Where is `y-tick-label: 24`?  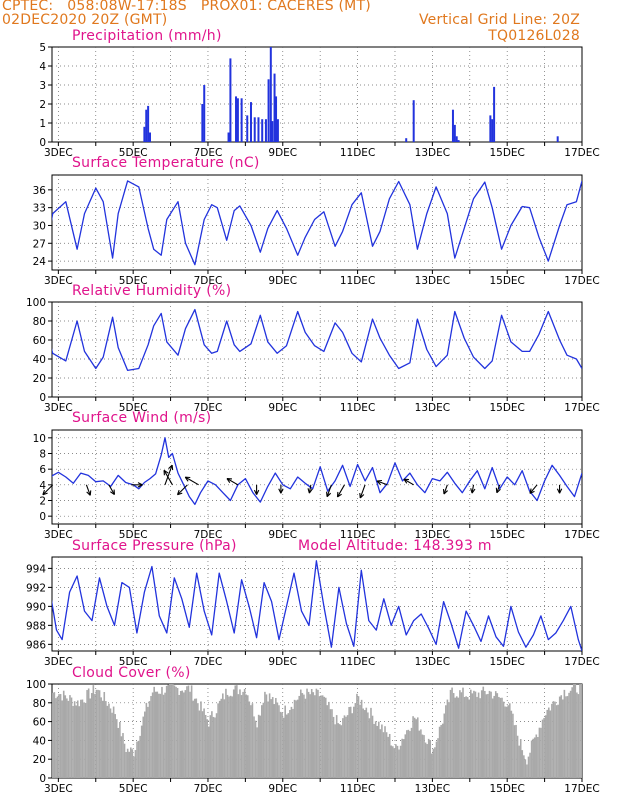 y-tick-label: 24 is located at coordinates (40, 262).